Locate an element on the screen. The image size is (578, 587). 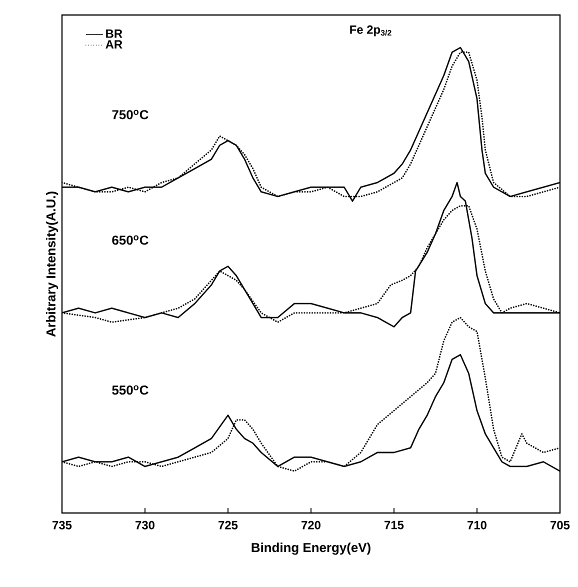
x-tick-label: 720 is located at coordinates (311, 525).